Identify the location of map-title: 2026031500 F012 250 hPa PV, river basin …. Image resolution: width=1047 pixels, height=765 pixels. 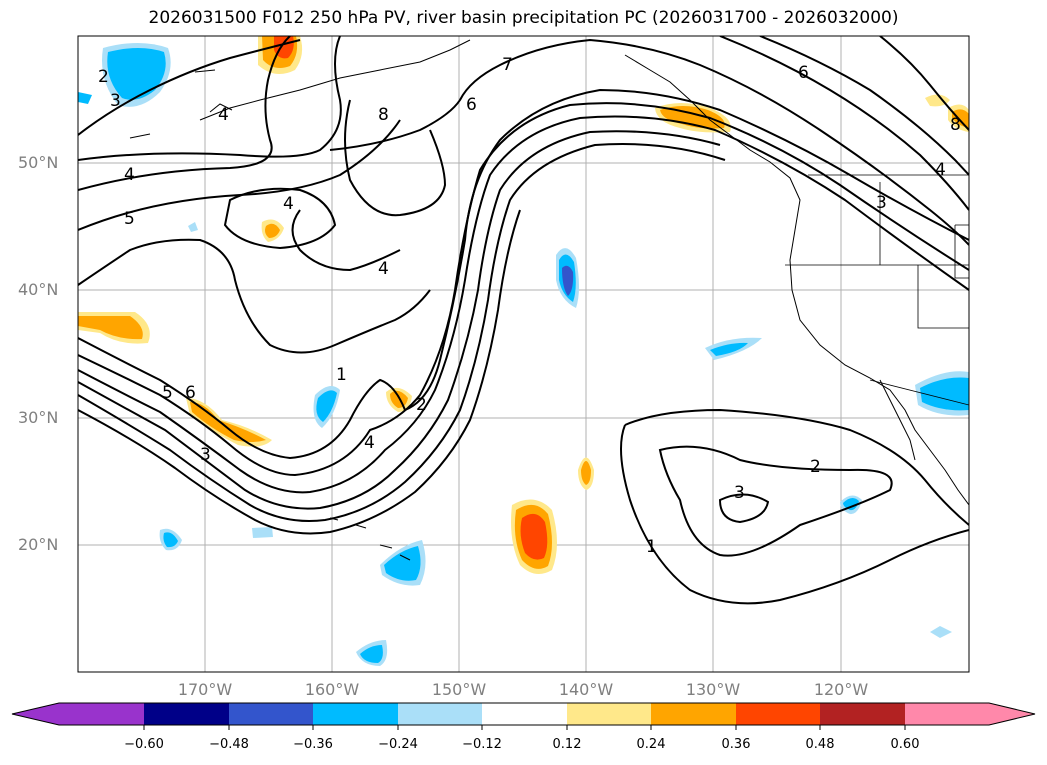
(523, 18).